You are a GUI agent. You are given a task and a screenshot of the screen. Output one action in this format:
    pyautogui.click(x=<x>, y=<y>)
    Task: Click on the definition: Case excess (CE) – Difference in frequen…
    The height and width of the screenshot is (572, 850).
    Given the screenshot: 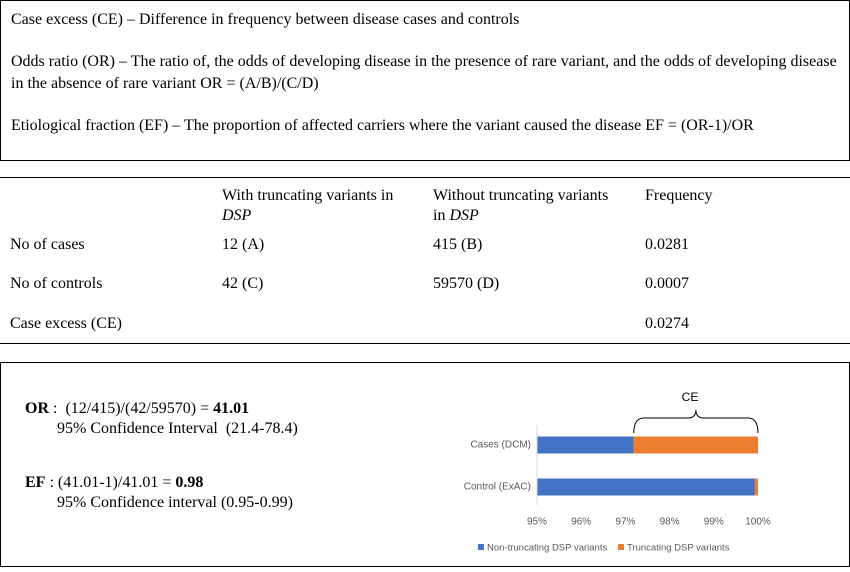 What is the action you would take?
    pyautogui.click(x=265, y=19)
    